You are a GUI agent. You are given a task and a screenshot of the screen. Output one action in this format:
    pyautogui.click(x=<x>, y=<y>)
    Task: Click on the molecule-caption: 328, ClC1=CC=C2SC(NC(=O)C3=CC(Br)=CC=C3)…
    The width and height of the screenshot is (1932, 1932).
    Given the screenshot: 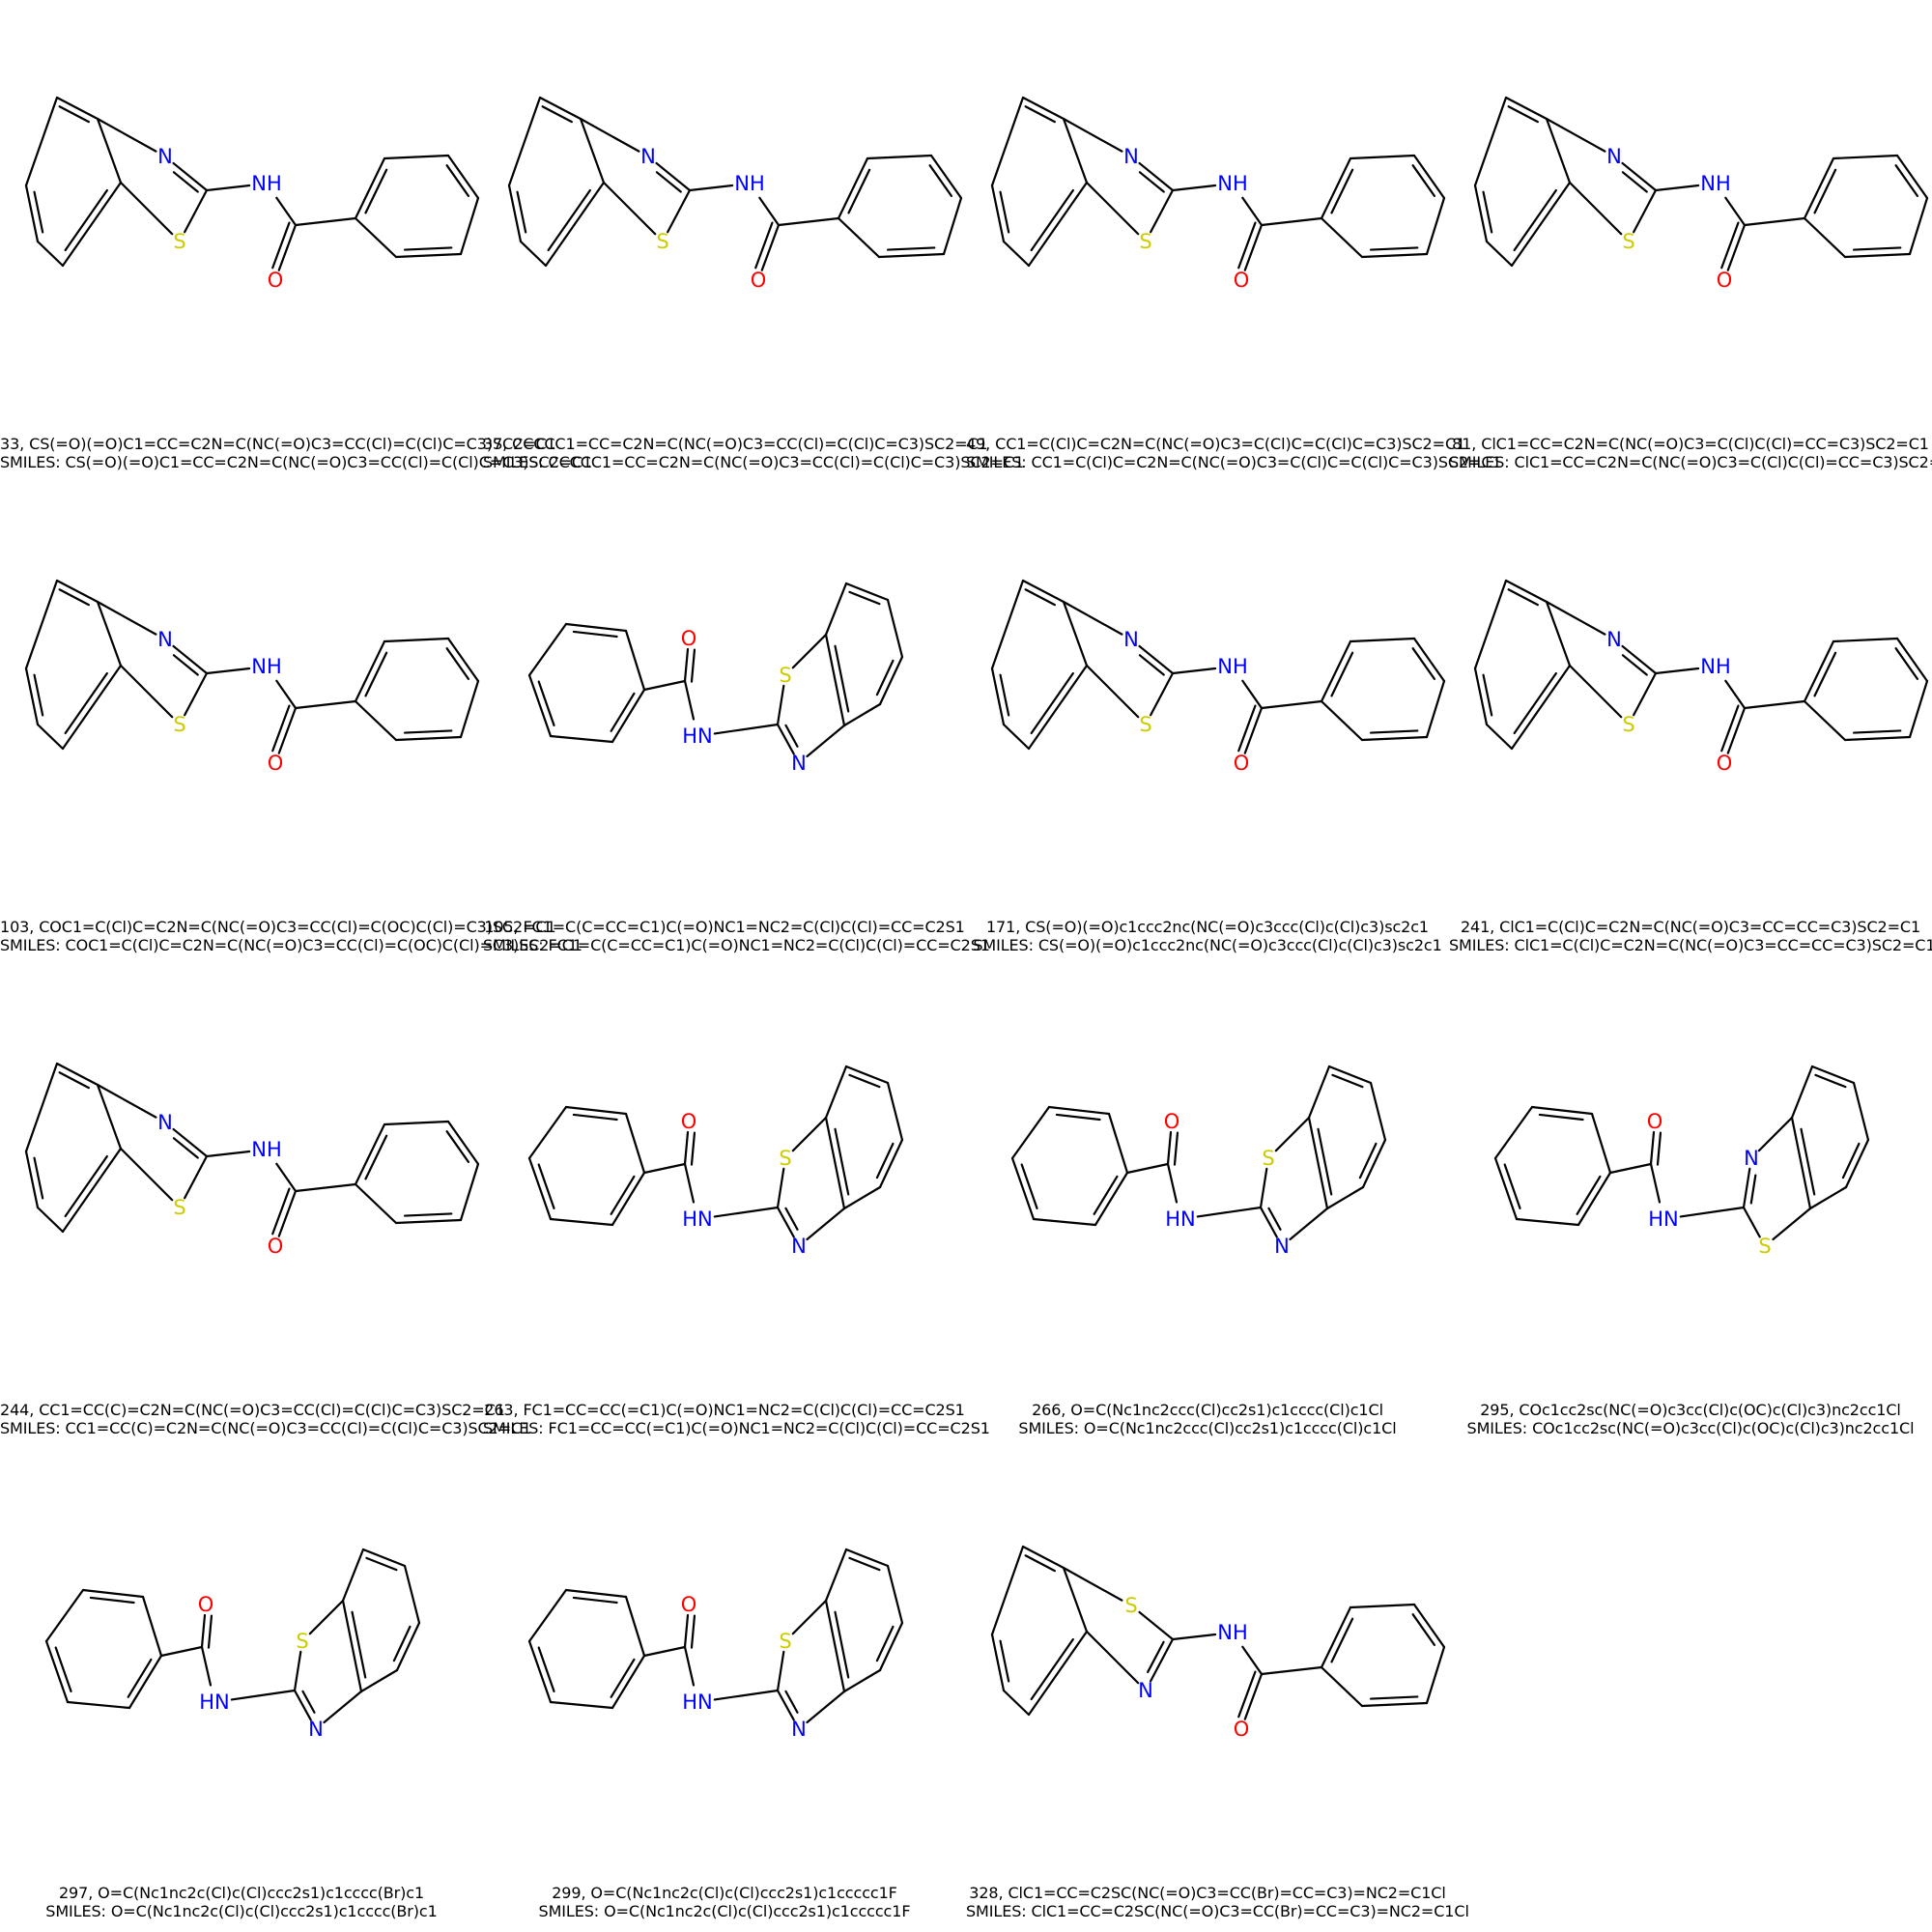 What is the action you would take?
    pyautogui.click(x=1207, y=1893)
    